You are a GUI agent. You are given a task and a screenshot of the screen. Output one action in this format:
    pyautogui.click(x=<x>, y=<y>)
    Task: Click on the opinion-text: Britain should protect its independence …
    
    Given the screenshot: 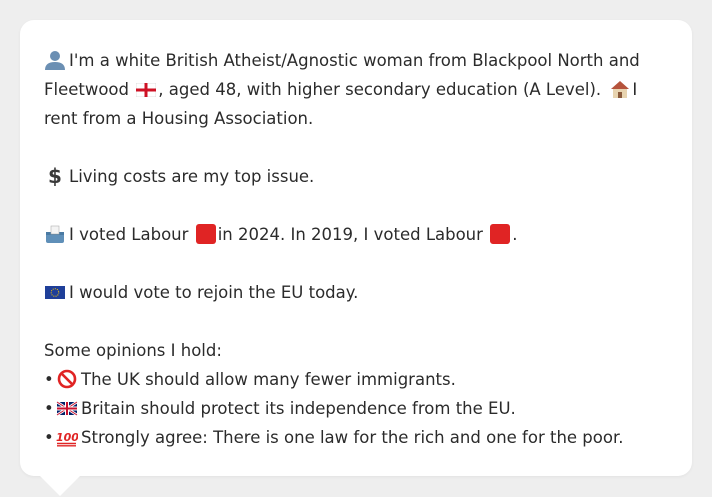 What is the action you would take?
    pyautogui.click(x=298, y=408)
    